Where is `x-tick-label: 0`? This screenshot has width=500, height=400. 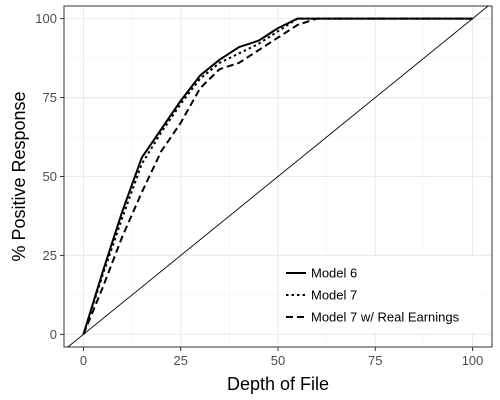
x-tick-label: 0 is located at coordinates (83, 360).